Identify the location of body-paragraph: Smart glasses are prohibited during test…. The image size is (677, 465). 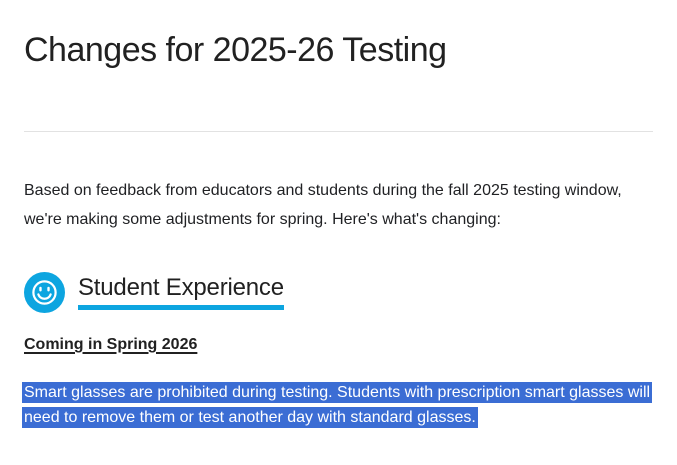
(337, 405).